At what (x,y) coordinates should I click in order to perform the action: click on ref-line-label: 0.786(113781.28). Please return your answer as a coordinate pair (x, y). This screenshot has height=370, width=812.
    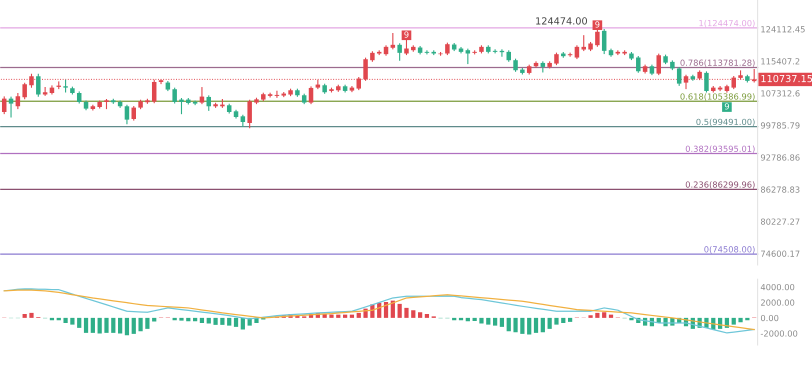
    Looking at the image, I should click on (717, 63).